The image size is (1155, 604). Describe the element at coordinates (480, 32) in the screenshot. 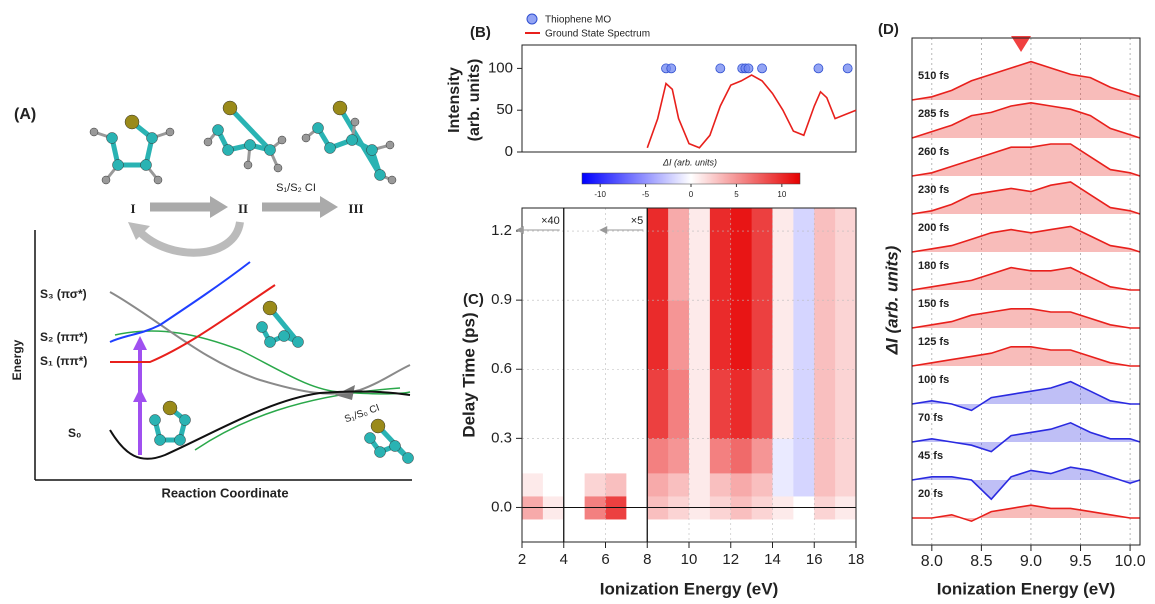

I see `panel-label: (B)` at that location.